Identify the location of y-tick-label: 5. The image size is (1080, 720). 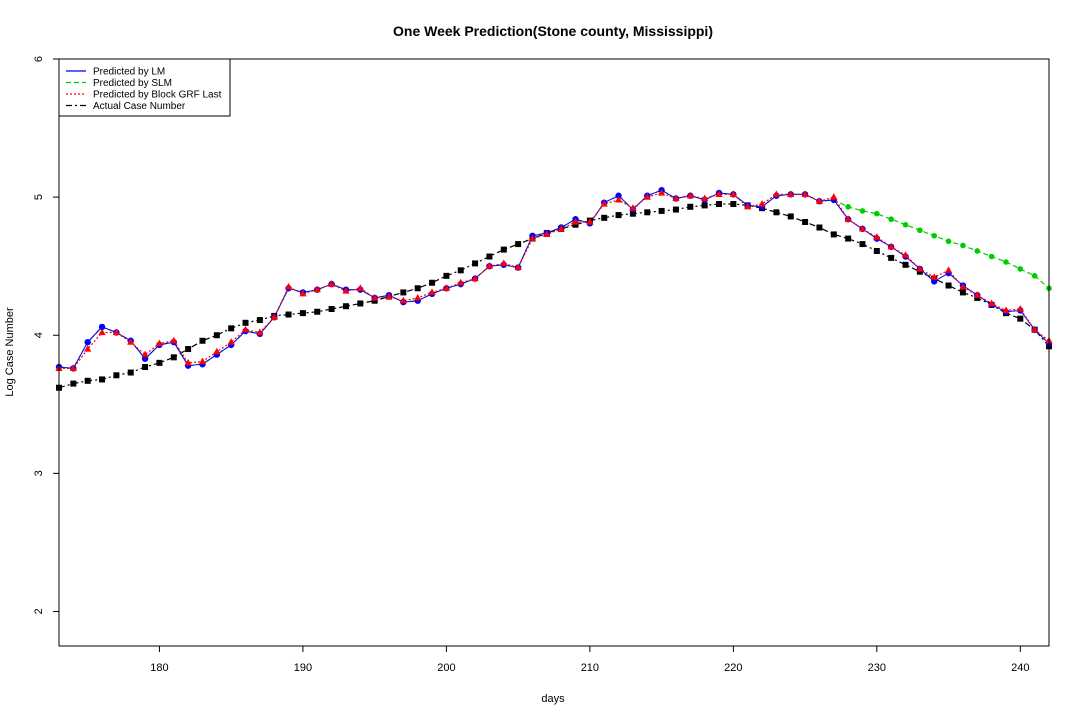
(39, 197).